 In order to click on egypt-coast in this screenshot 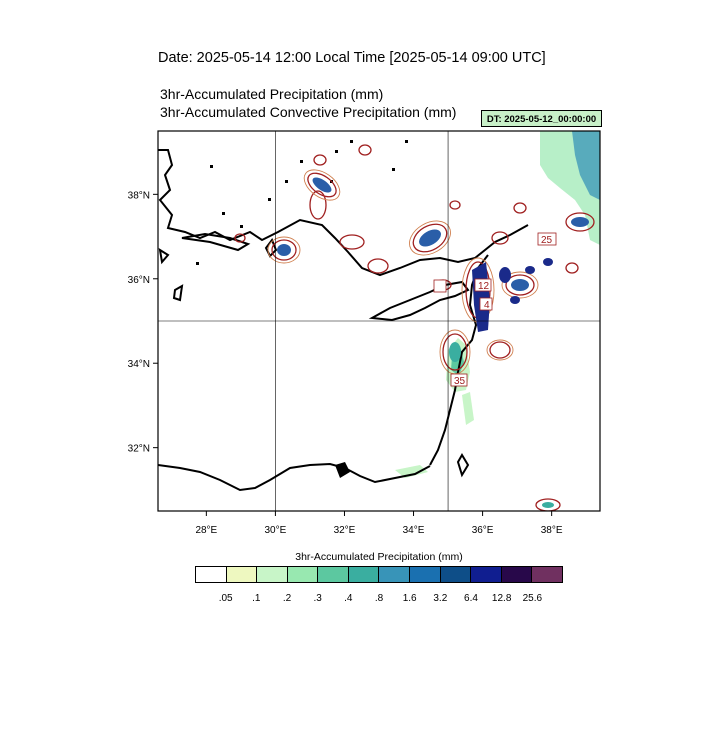, I will do `click(294, 477)`.